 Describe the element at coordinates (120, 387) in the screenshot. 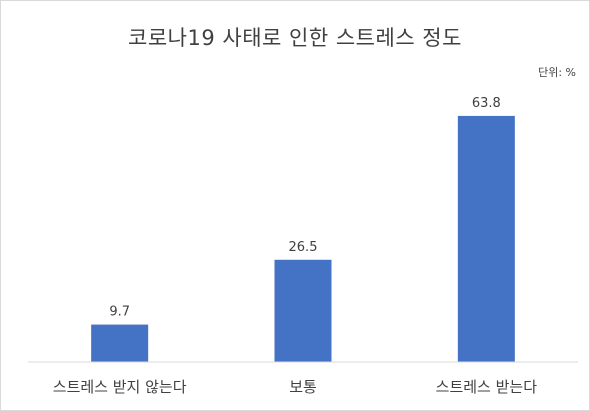

I see `category-label-1: 스트레스 받지 않는다` at that location.